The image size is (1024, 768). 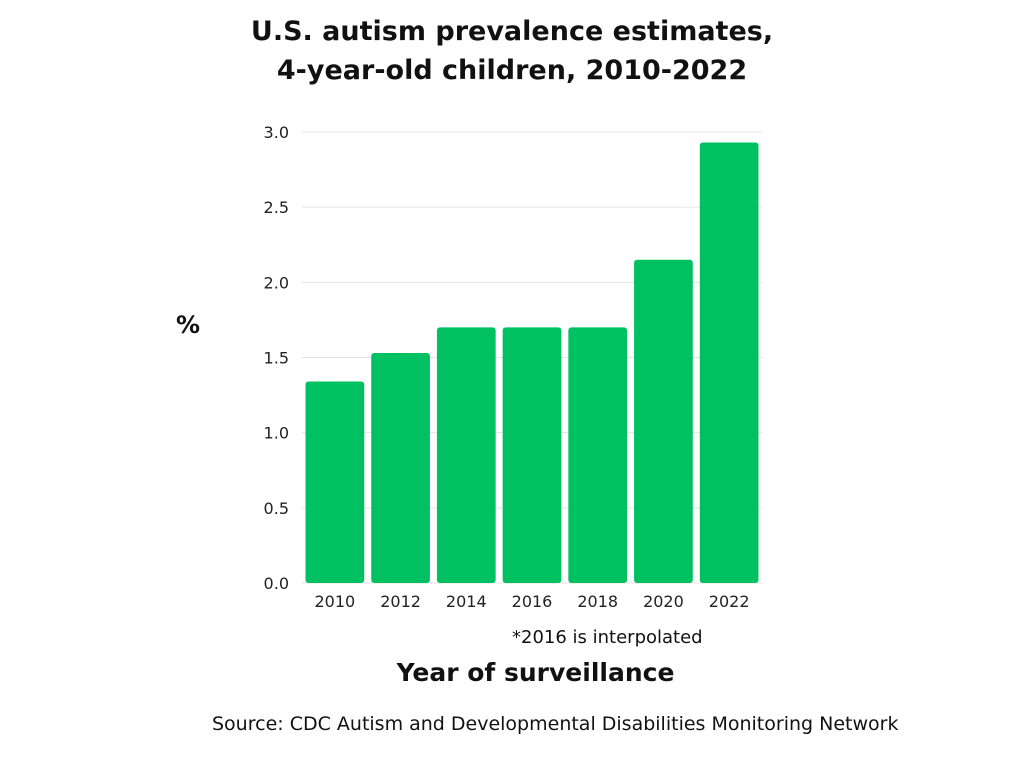 What do you see at coordinates (466, 601) in the screenshot?
I see `x-tick-label-2014: 2014` at bounding box center [466, 601].